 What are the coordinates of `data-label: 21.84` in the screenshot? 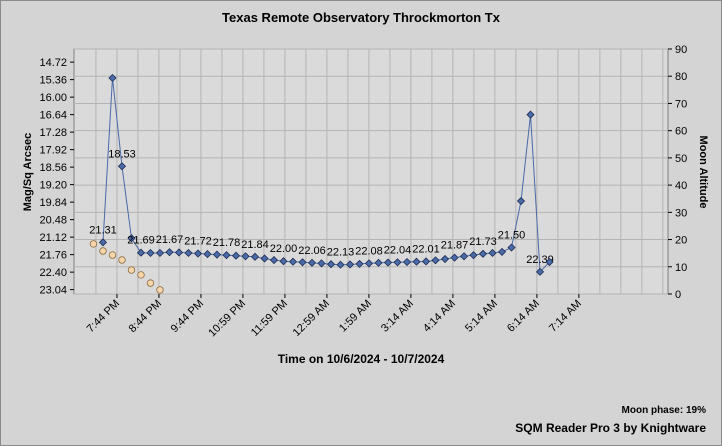 It's located at (255, 245).